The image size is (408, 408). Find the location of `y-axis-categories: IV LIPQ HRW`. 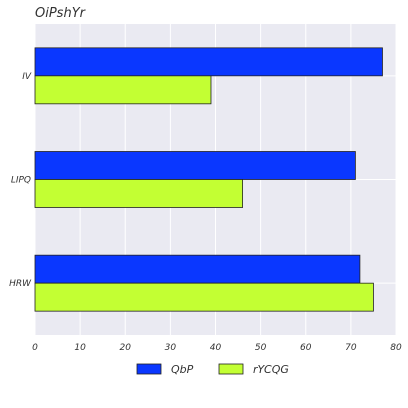

y-axis-categories: IV LIPQ HRW is located at coordinates (20, 180).